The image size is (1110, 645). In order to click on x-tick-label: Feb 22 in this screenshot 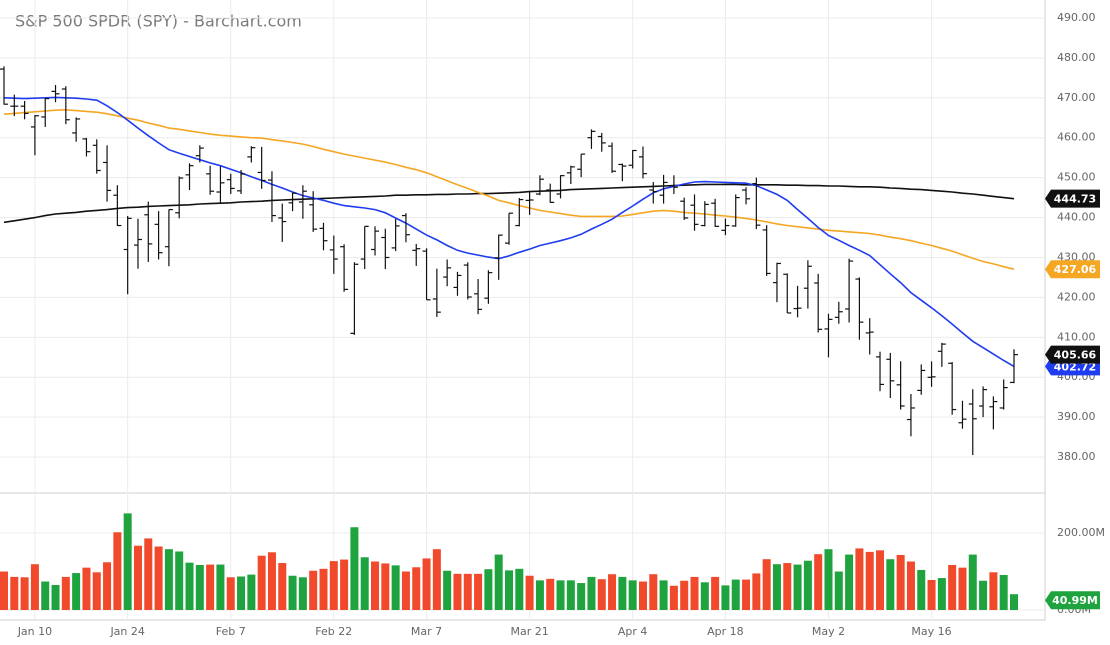, I will do `click(333, 631)`.